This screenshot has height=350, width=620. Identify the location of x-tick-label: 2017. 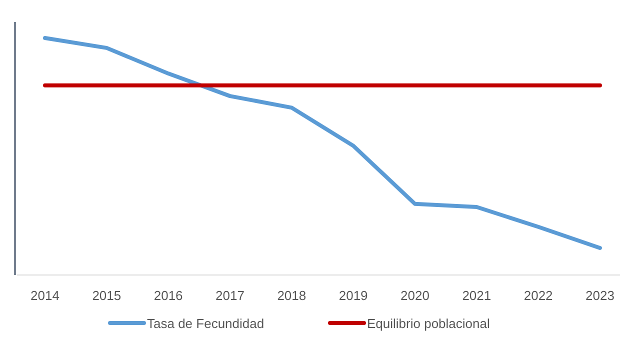
(230, 295).